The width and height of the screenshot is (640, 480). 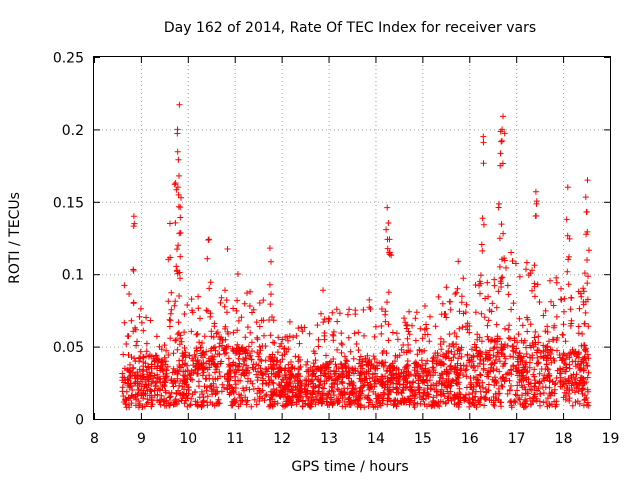 What do you see at coordinates (15, 238) in the screenshot?
I see `y-axis-label: ROTI / TECUs` at bounding box center [15, 238].